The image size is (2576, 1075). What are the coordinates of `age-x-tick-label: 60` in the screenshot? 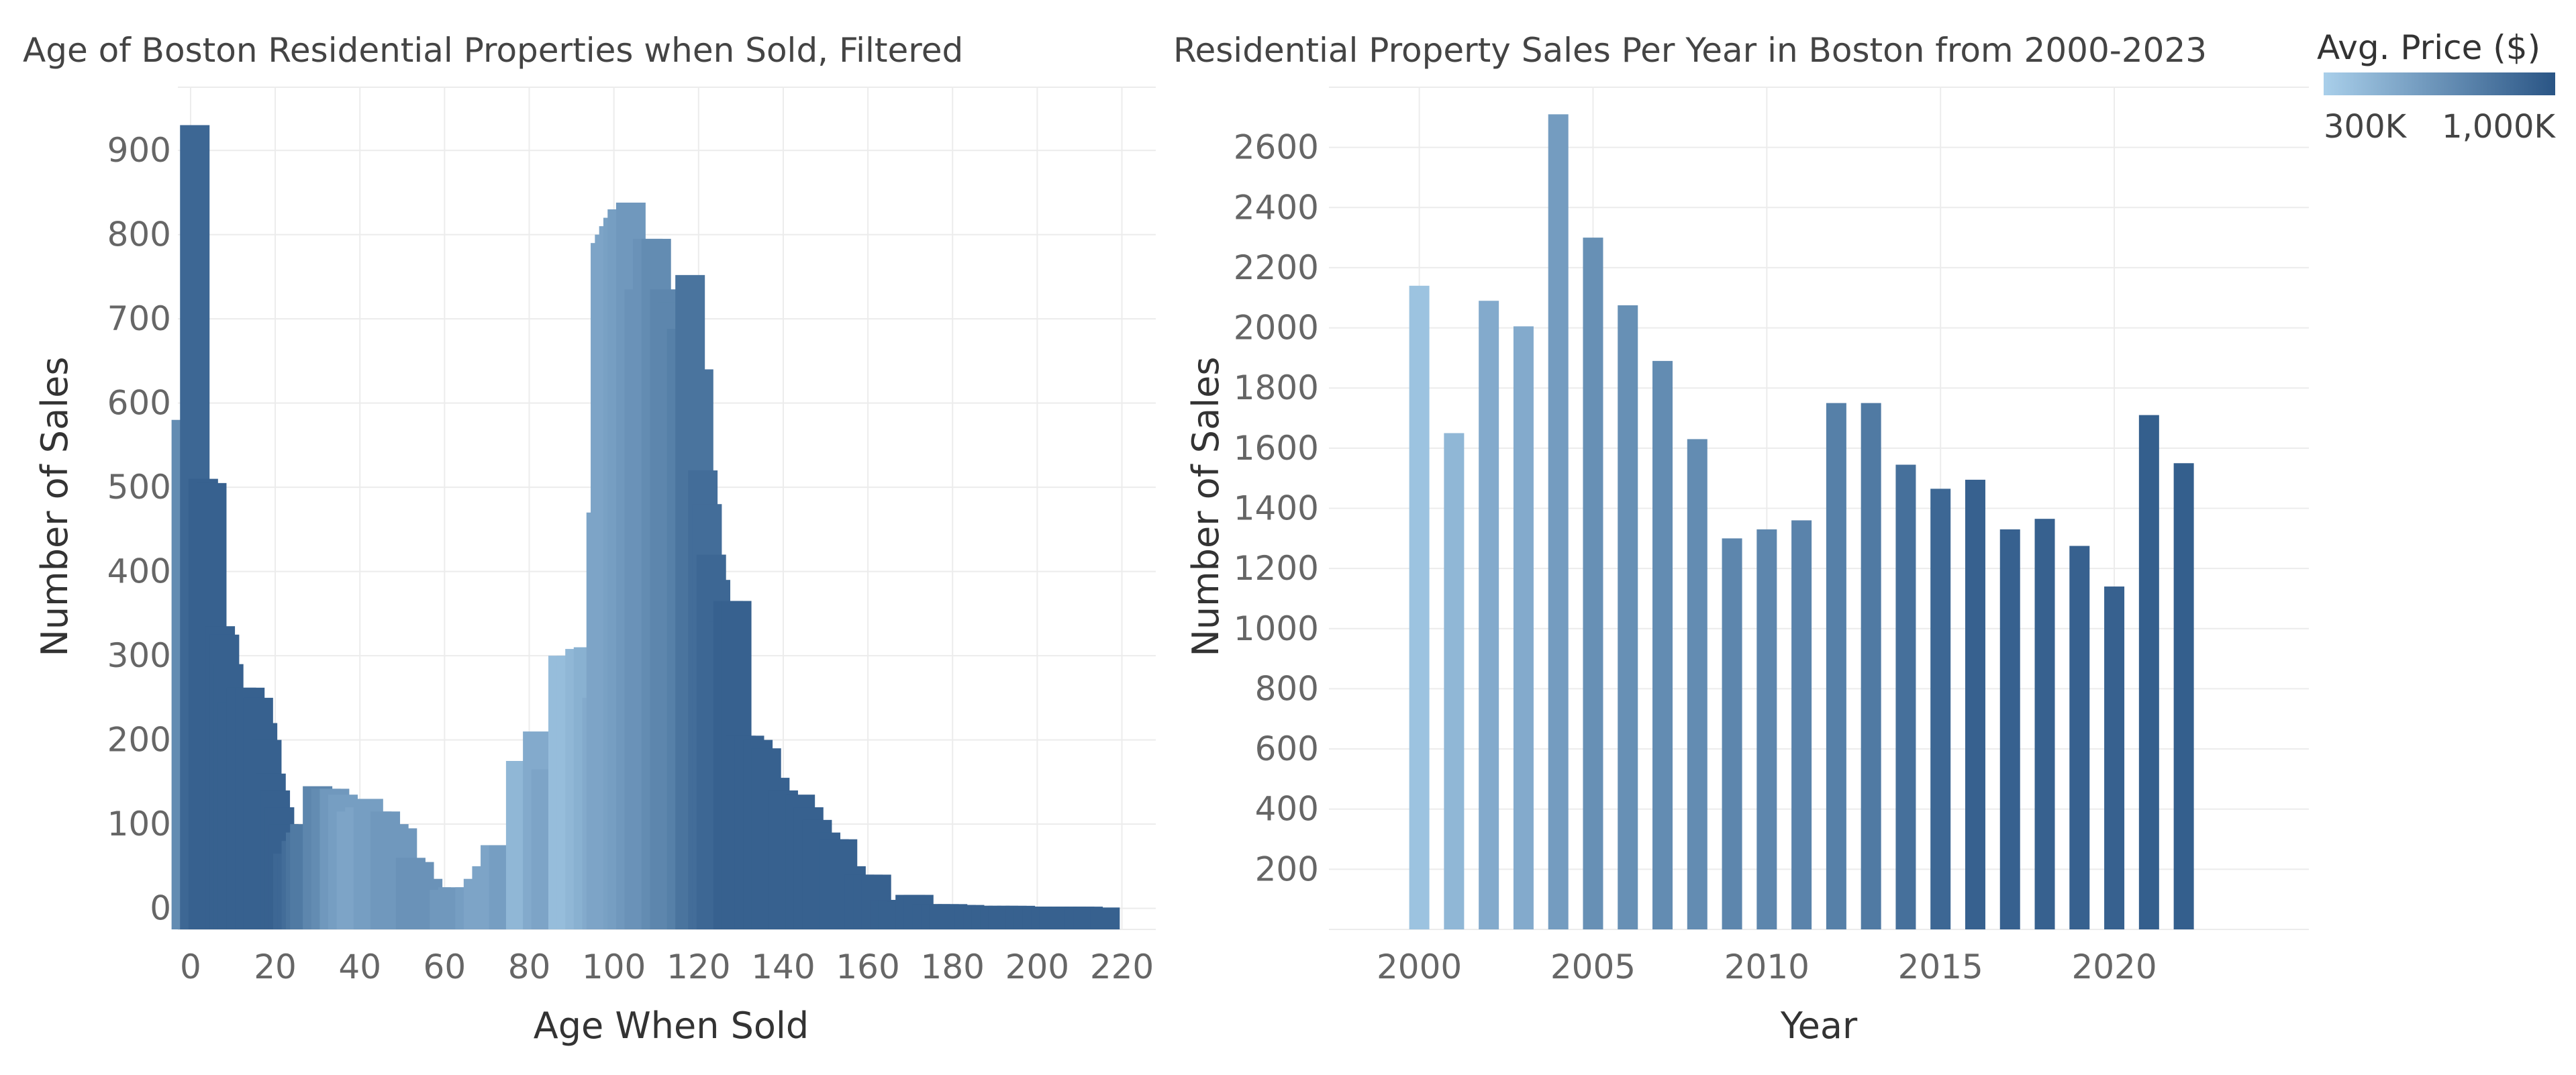 It's located at (445, 967).